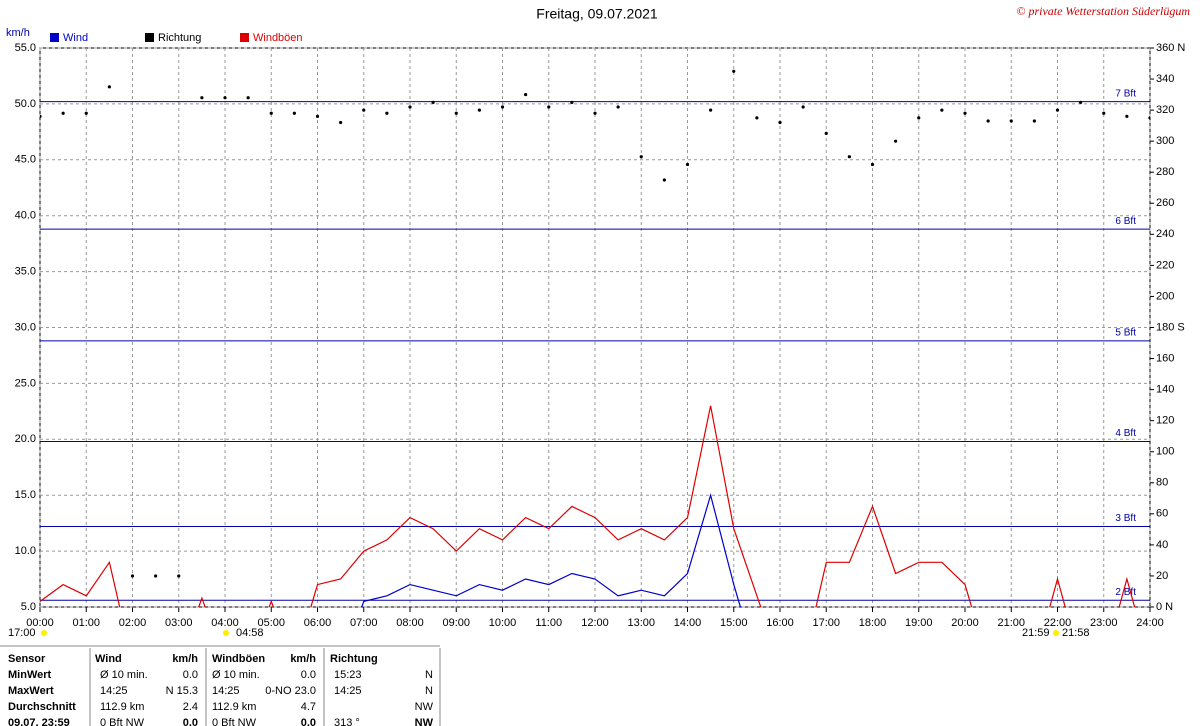 This screenshot has width=1200, height=726. What do you see at coordinates (1125, 221) in the screenshot?
I see `bft-label: 6 Bft` at bounding box center [1125, 221].